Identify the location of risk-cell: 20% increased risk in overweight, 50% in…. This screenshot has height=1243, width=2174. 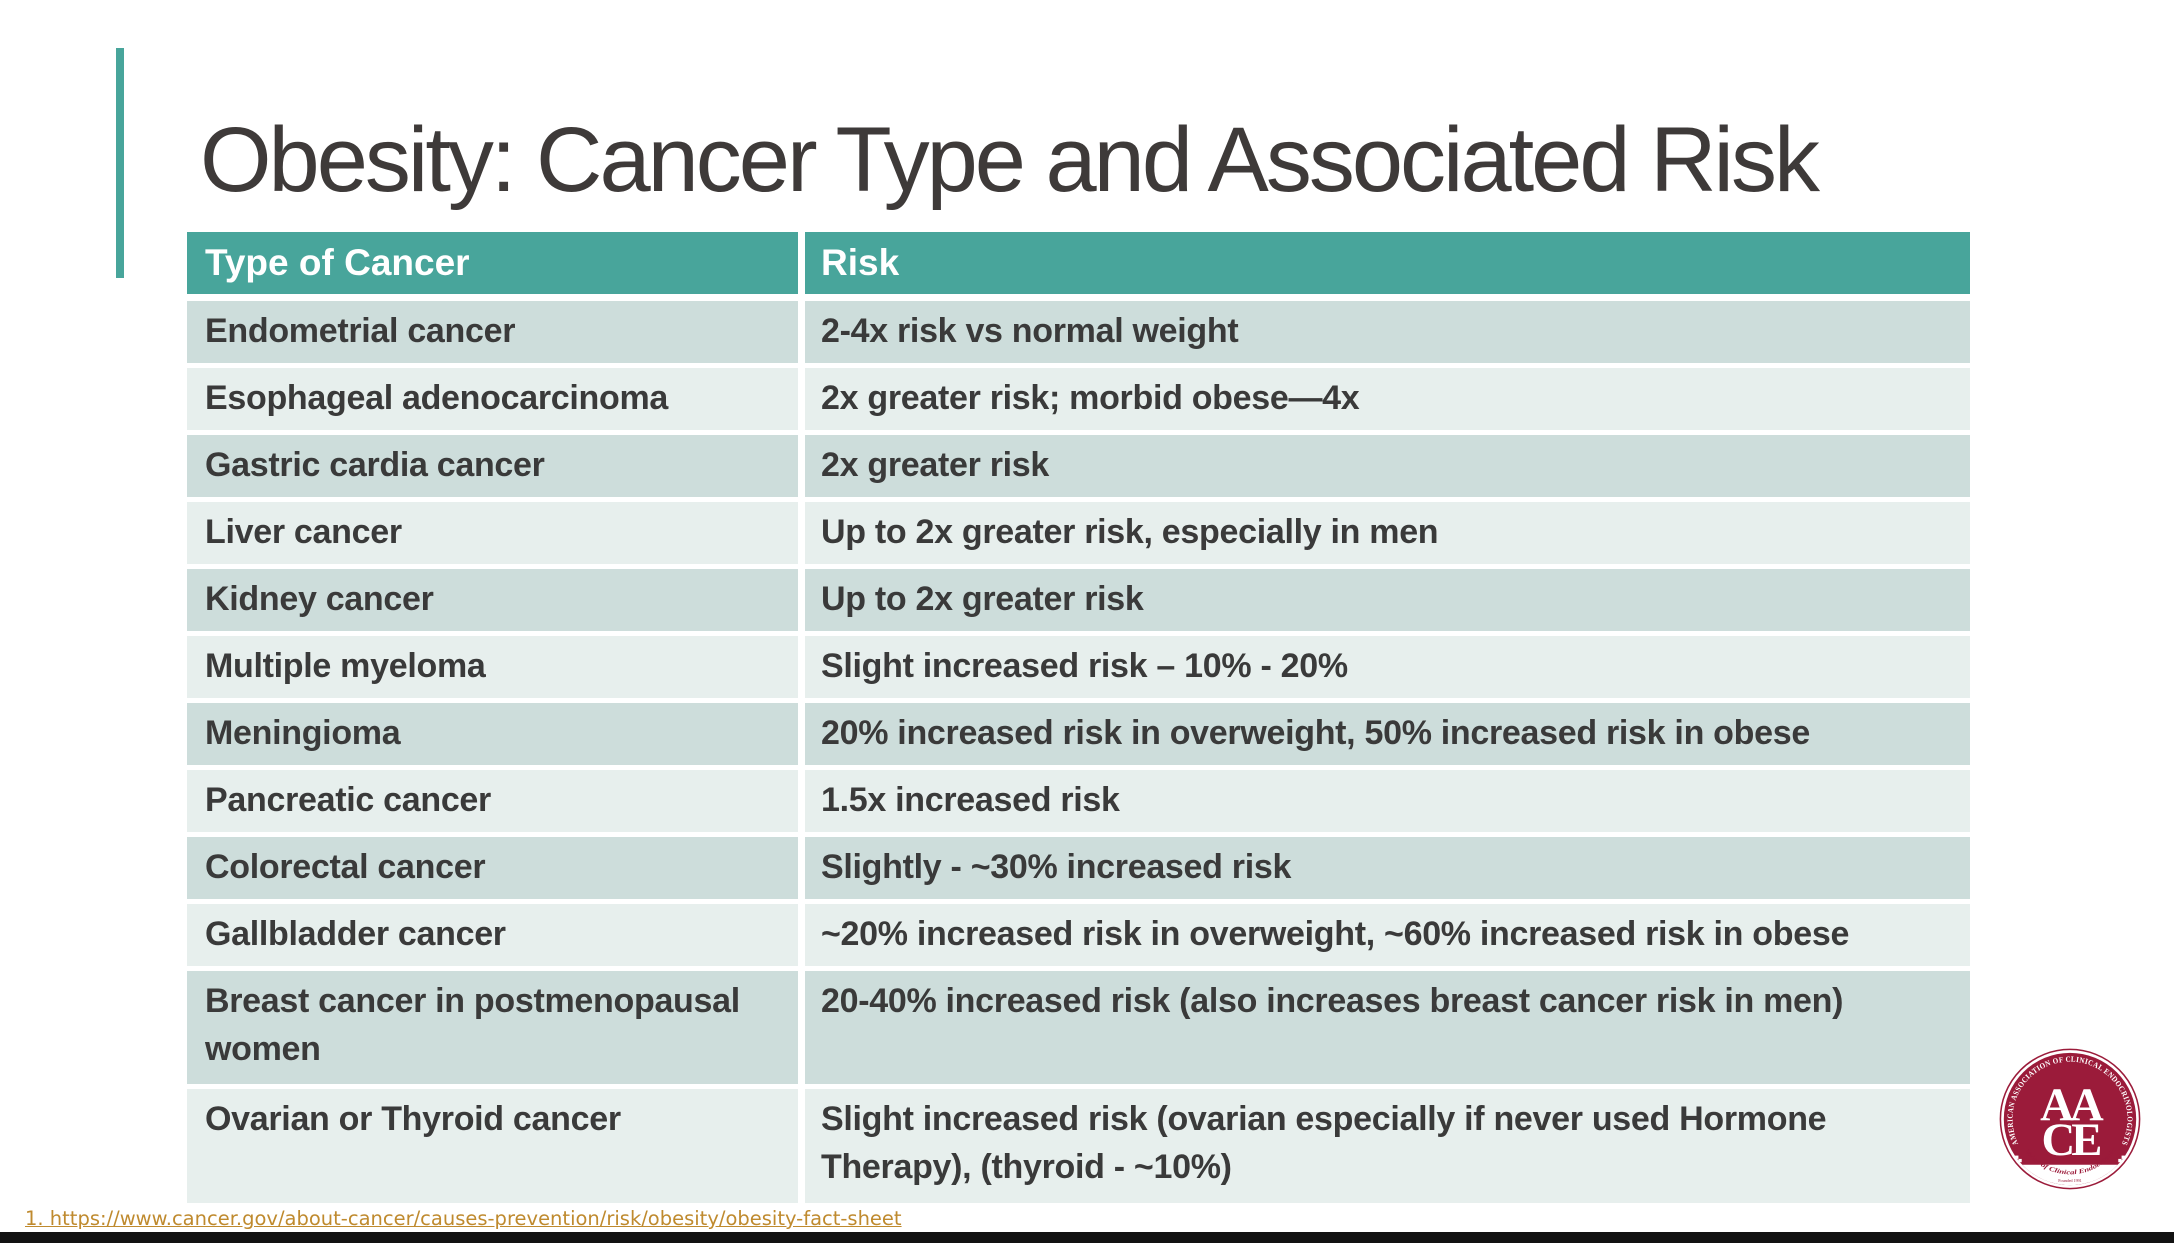
(1387, 734).